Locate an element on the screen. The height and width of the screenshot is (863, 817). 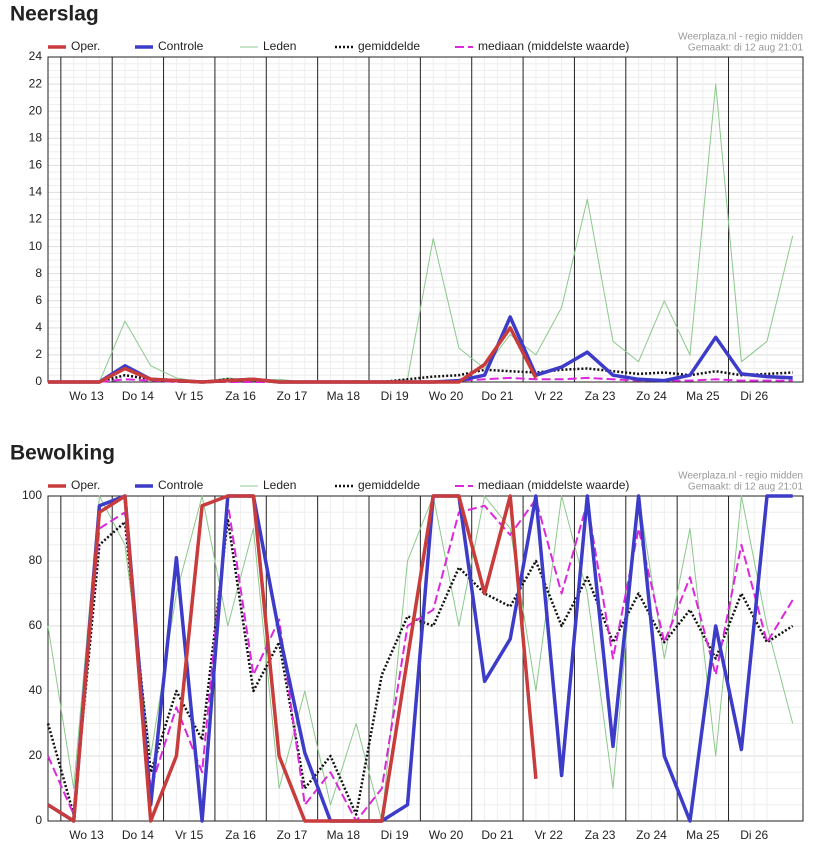
y-tick-label: 10 is located at coordinates (36, 246).